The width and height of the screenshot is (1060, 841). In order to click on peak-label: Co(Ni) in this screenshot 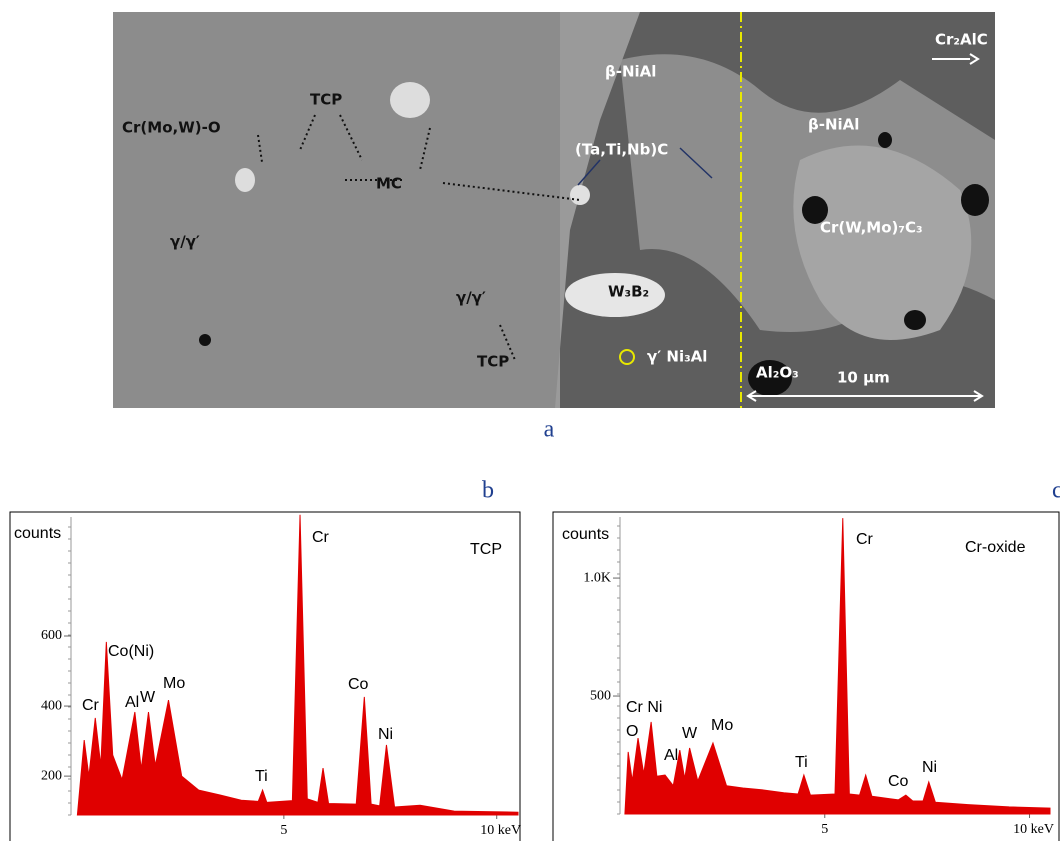, I will do `click(131, 651)`.